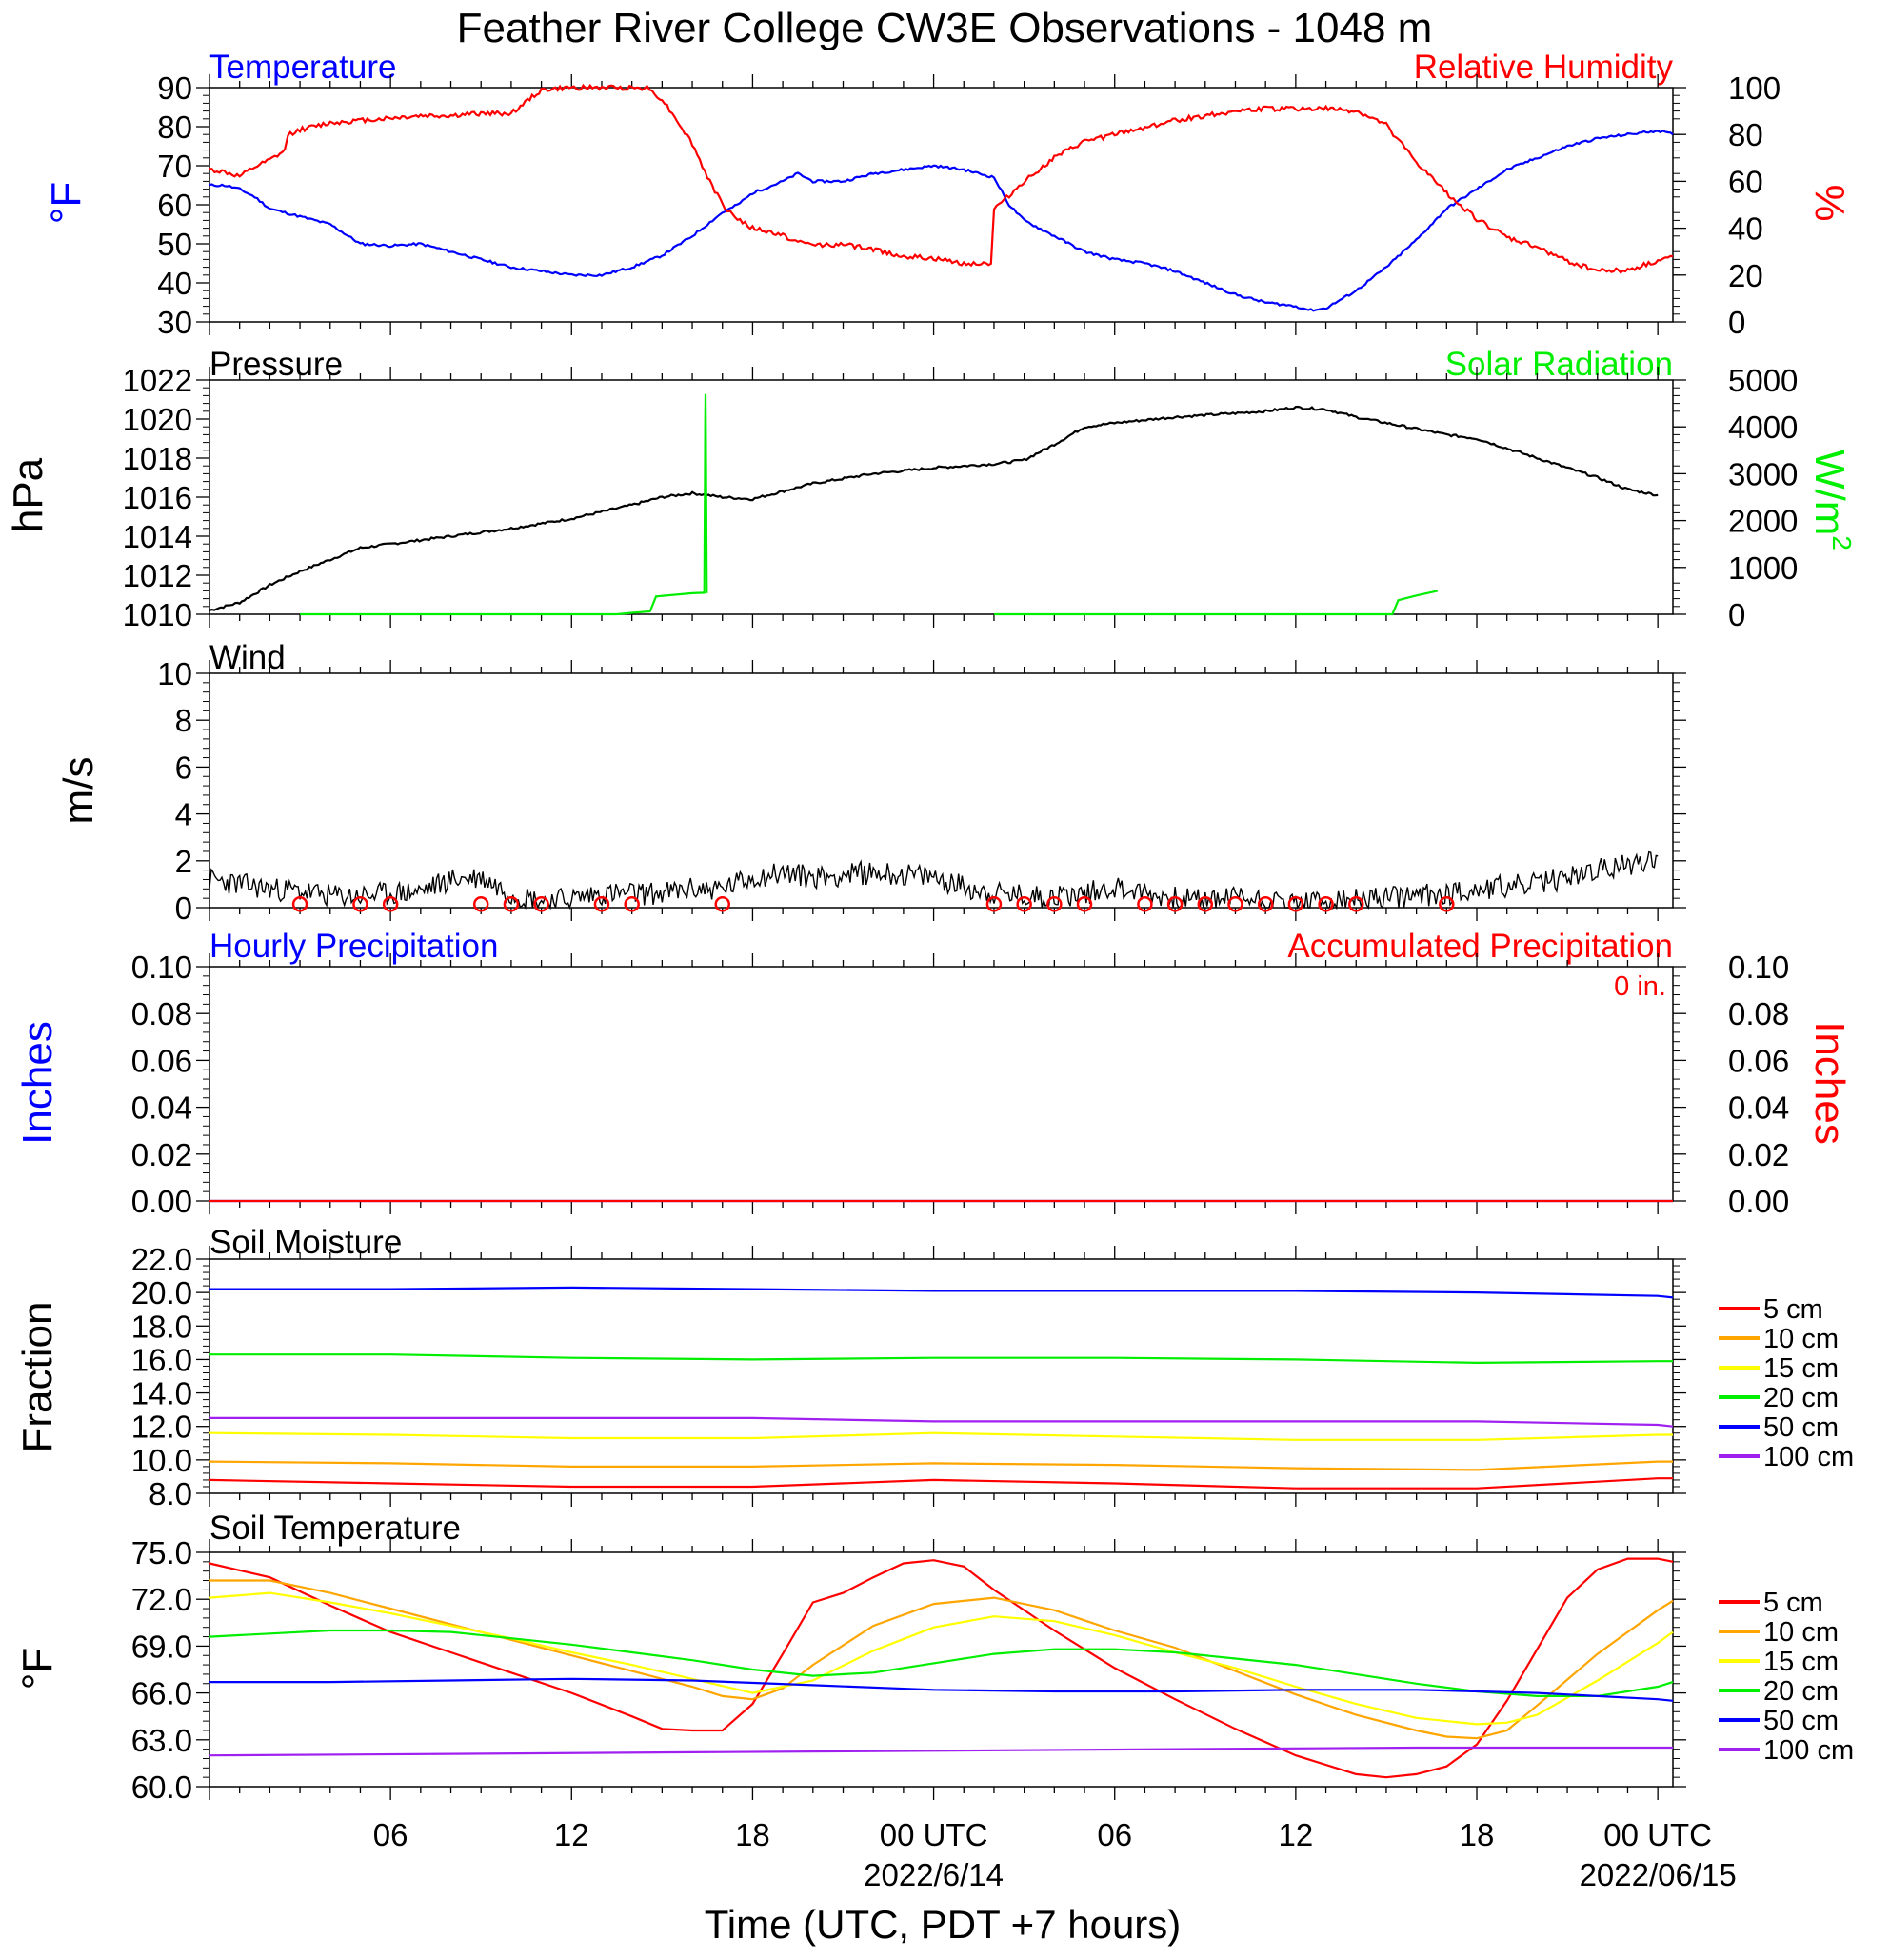  I want to click on panel-pressure-solar: Pressure Solar Radiation hPa W/m2, so click(931, 448).